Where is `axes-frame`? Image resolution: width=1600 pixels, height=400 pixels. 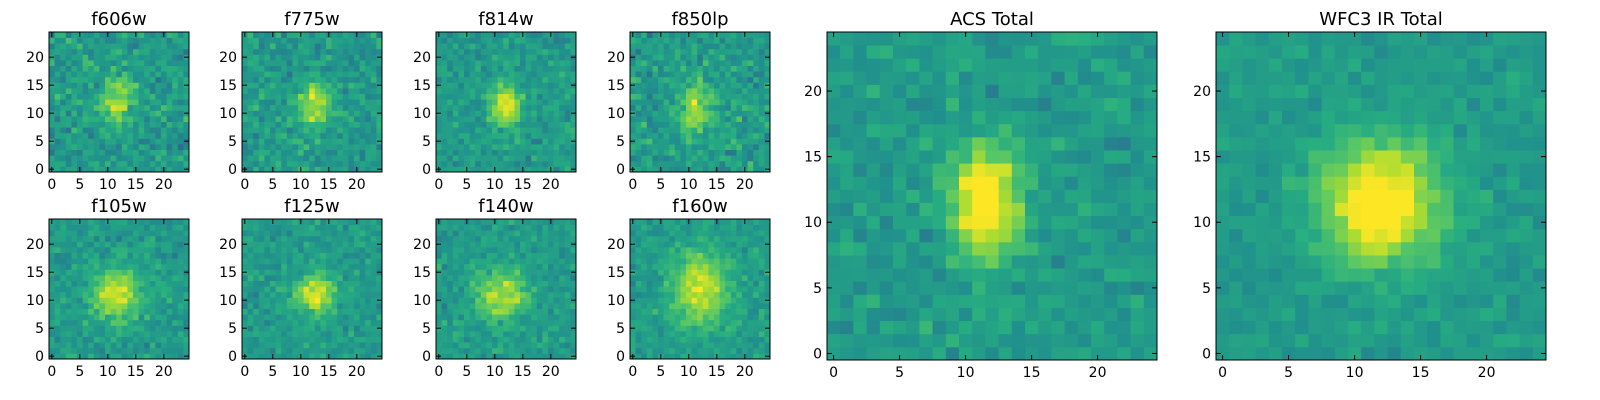
axes-frame is located at coordinates (119, 102).